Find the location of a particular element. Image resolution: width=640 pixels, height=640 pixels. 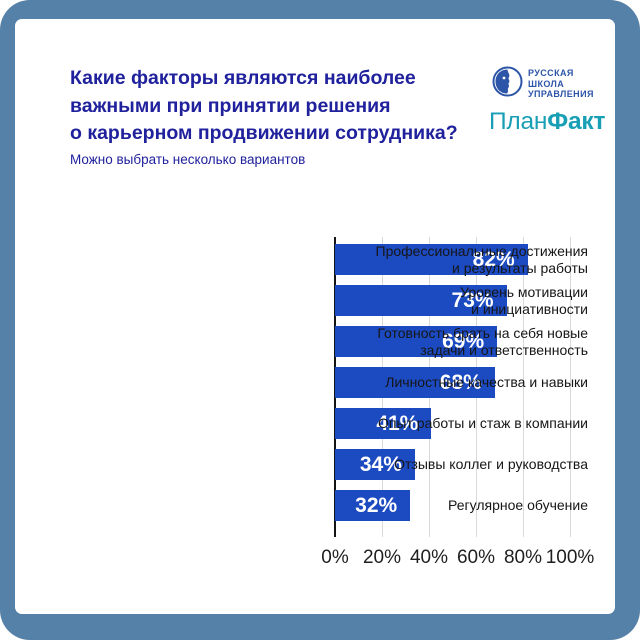

rsu-text-line-2: ШКОЛА is located at coordinates (546, 83).